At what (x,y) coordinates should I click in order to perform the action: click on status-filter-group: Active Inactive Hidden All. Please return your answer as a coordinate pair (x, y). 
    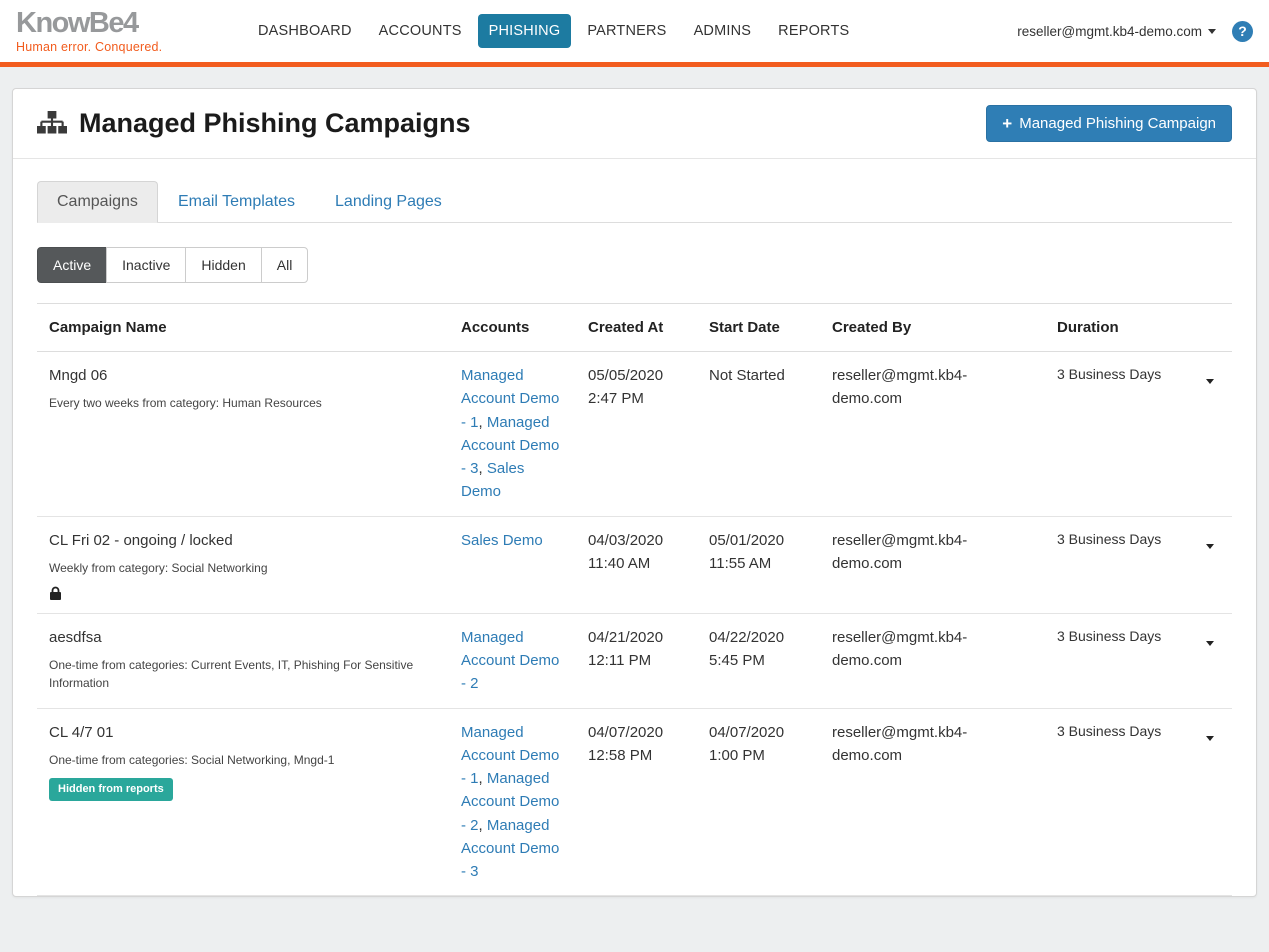
    Looking at the image, I should click on (173, 265).